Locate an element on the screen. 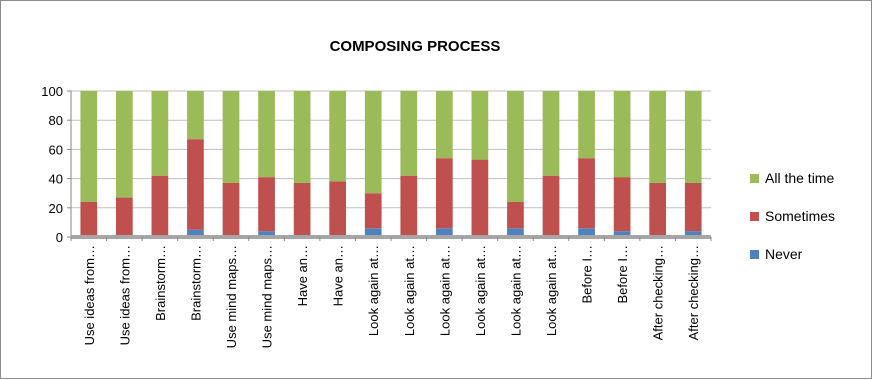 This screenshot has width=872, height=380. y-axis-ticks: 0 20 40 60 80 100 is located at coordinates (56, 164).